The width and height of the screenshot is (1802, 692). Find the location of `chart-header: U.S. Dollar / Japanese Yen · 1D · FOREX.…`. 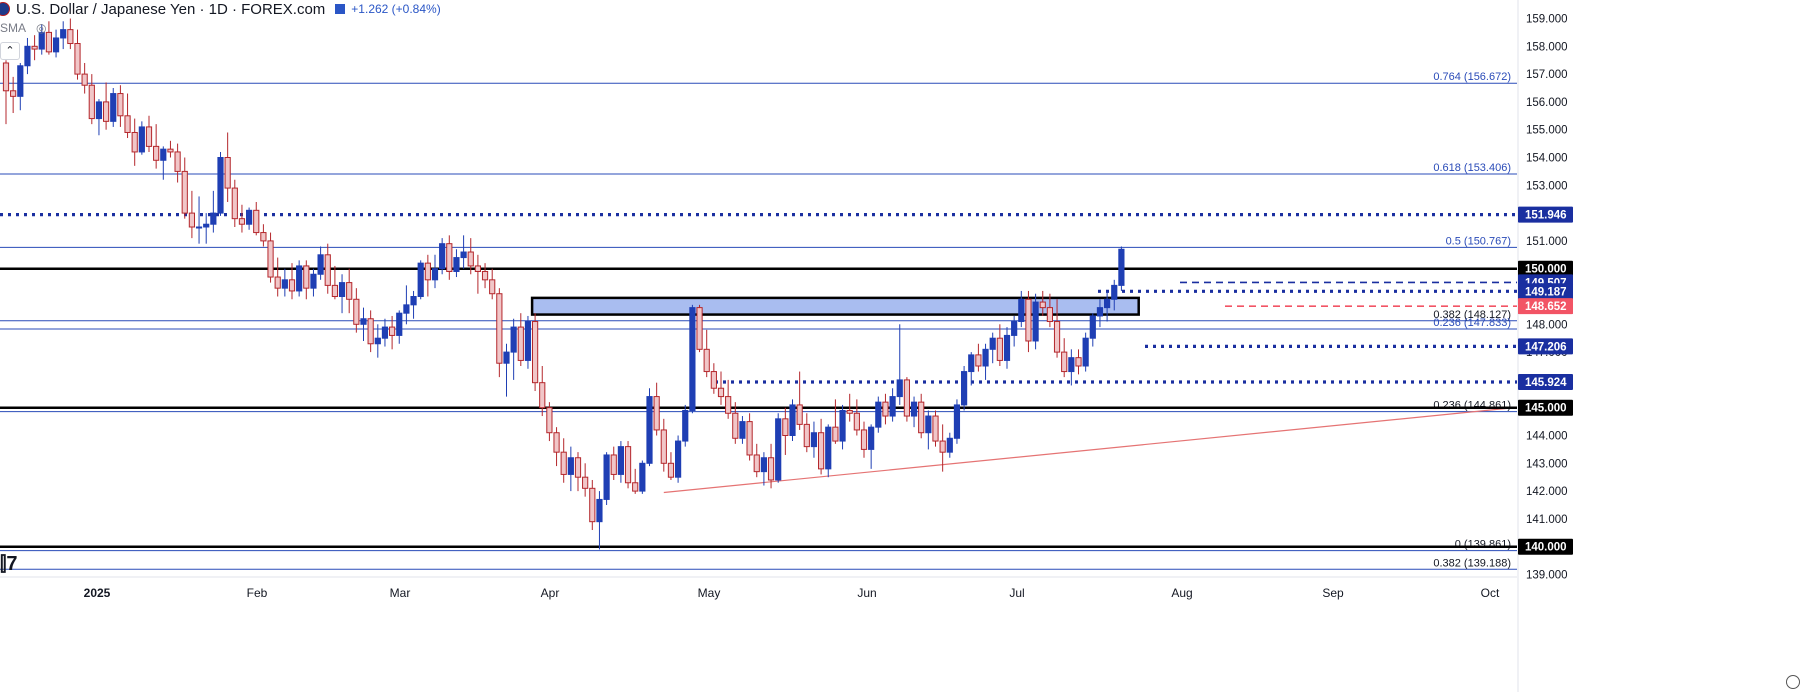

chart-header: U.S. Dollar / Japanese Yen · 1D · FOREX.… is located at coordinates (220, 9).